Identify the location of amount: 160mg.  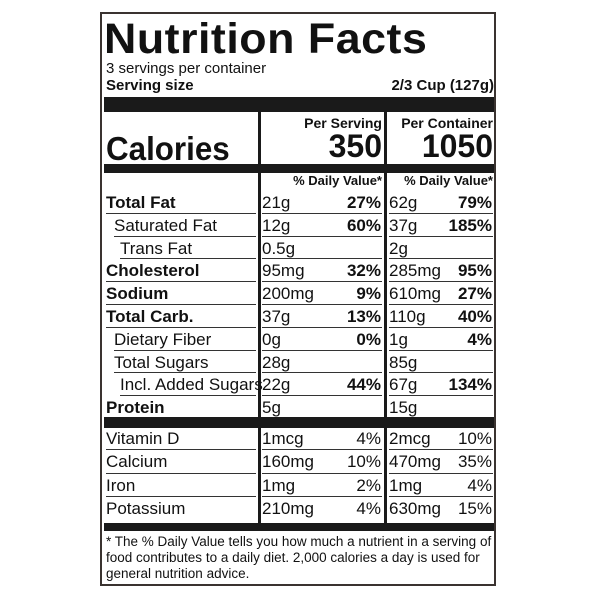
(288, 462).